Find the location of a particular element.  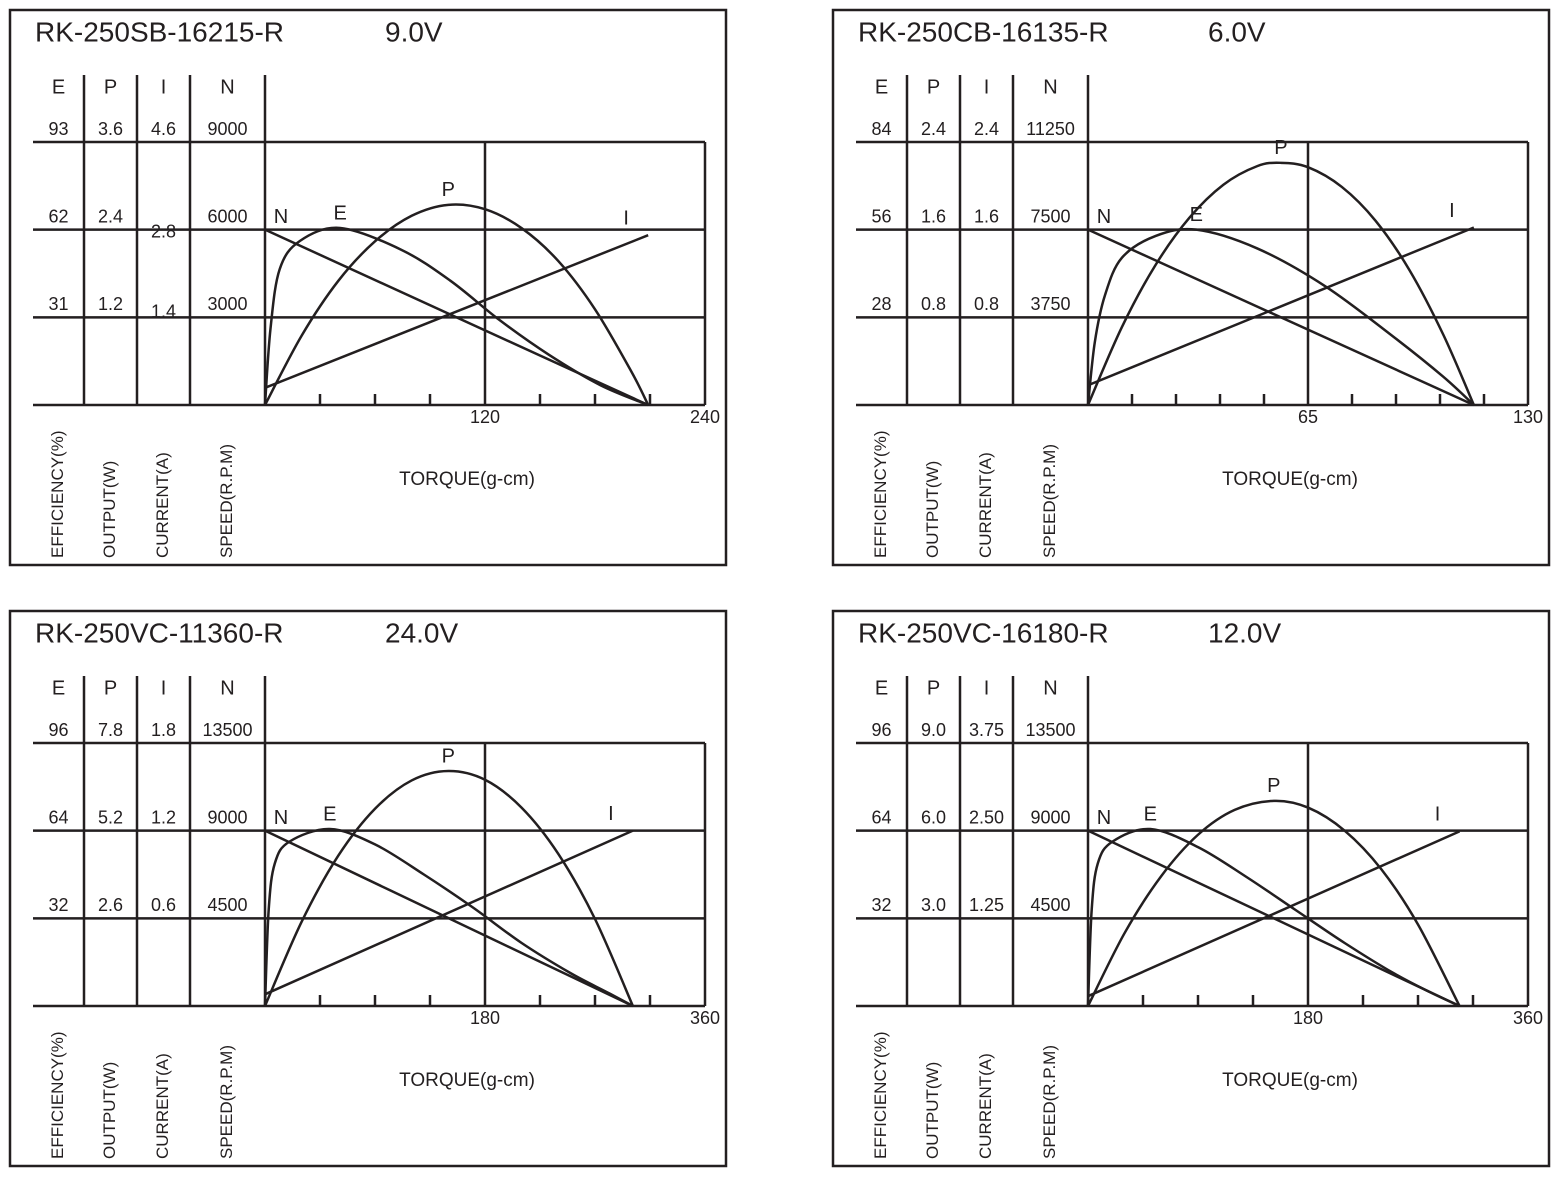

y-tick-label: 3.6 is located at coordinates (110, 129).